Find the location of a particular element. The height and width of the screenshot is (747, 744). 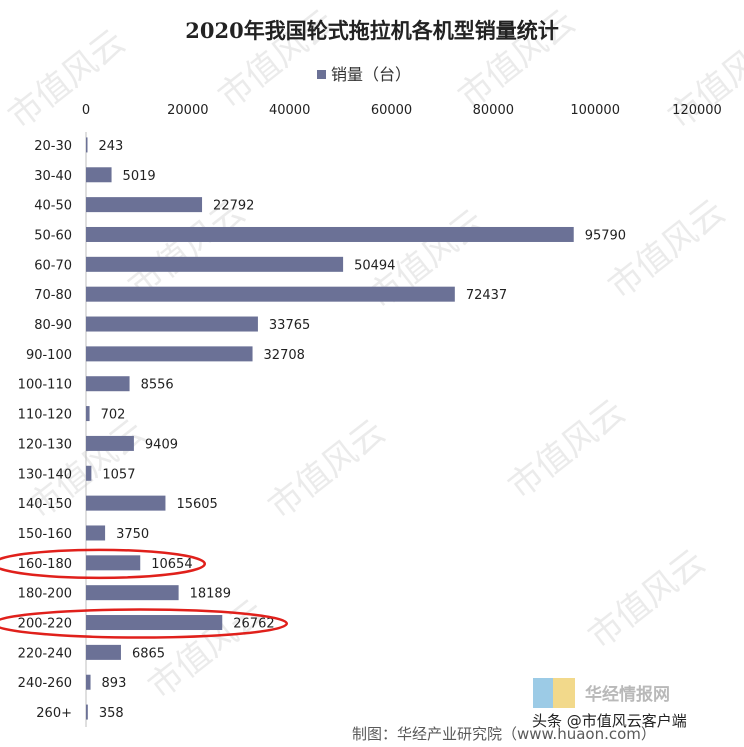

data-label: 3750 is located at coordinates (132, 534).